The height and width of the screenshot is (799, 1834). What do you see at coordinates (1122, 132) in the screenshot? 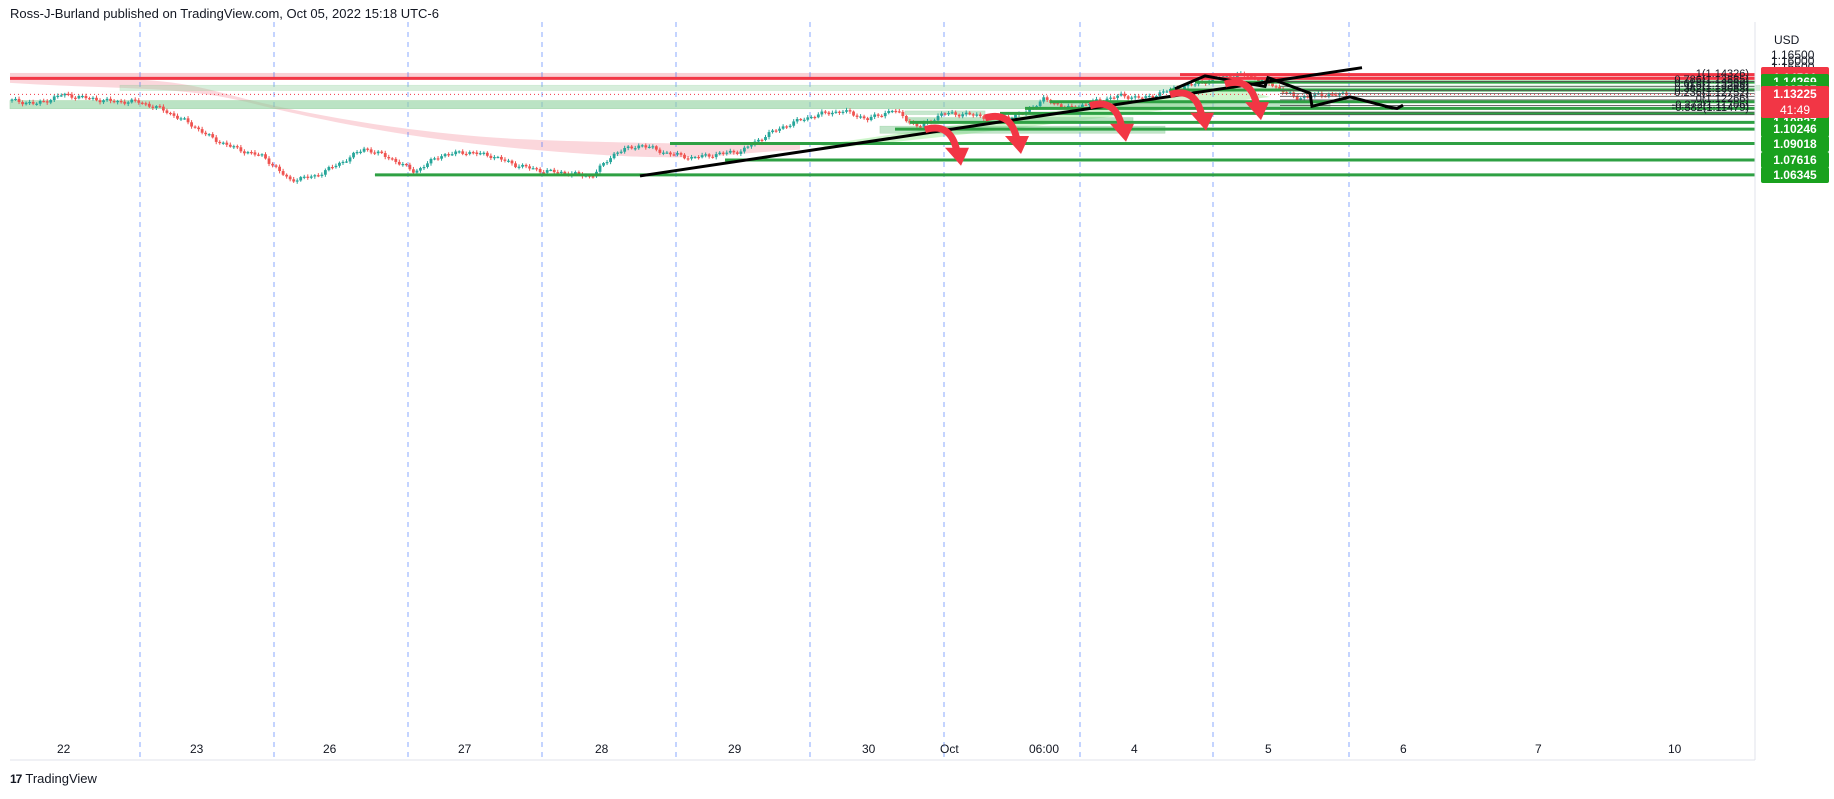
I see `red-arrowhead-icon` at bounding box center [1122, 132].